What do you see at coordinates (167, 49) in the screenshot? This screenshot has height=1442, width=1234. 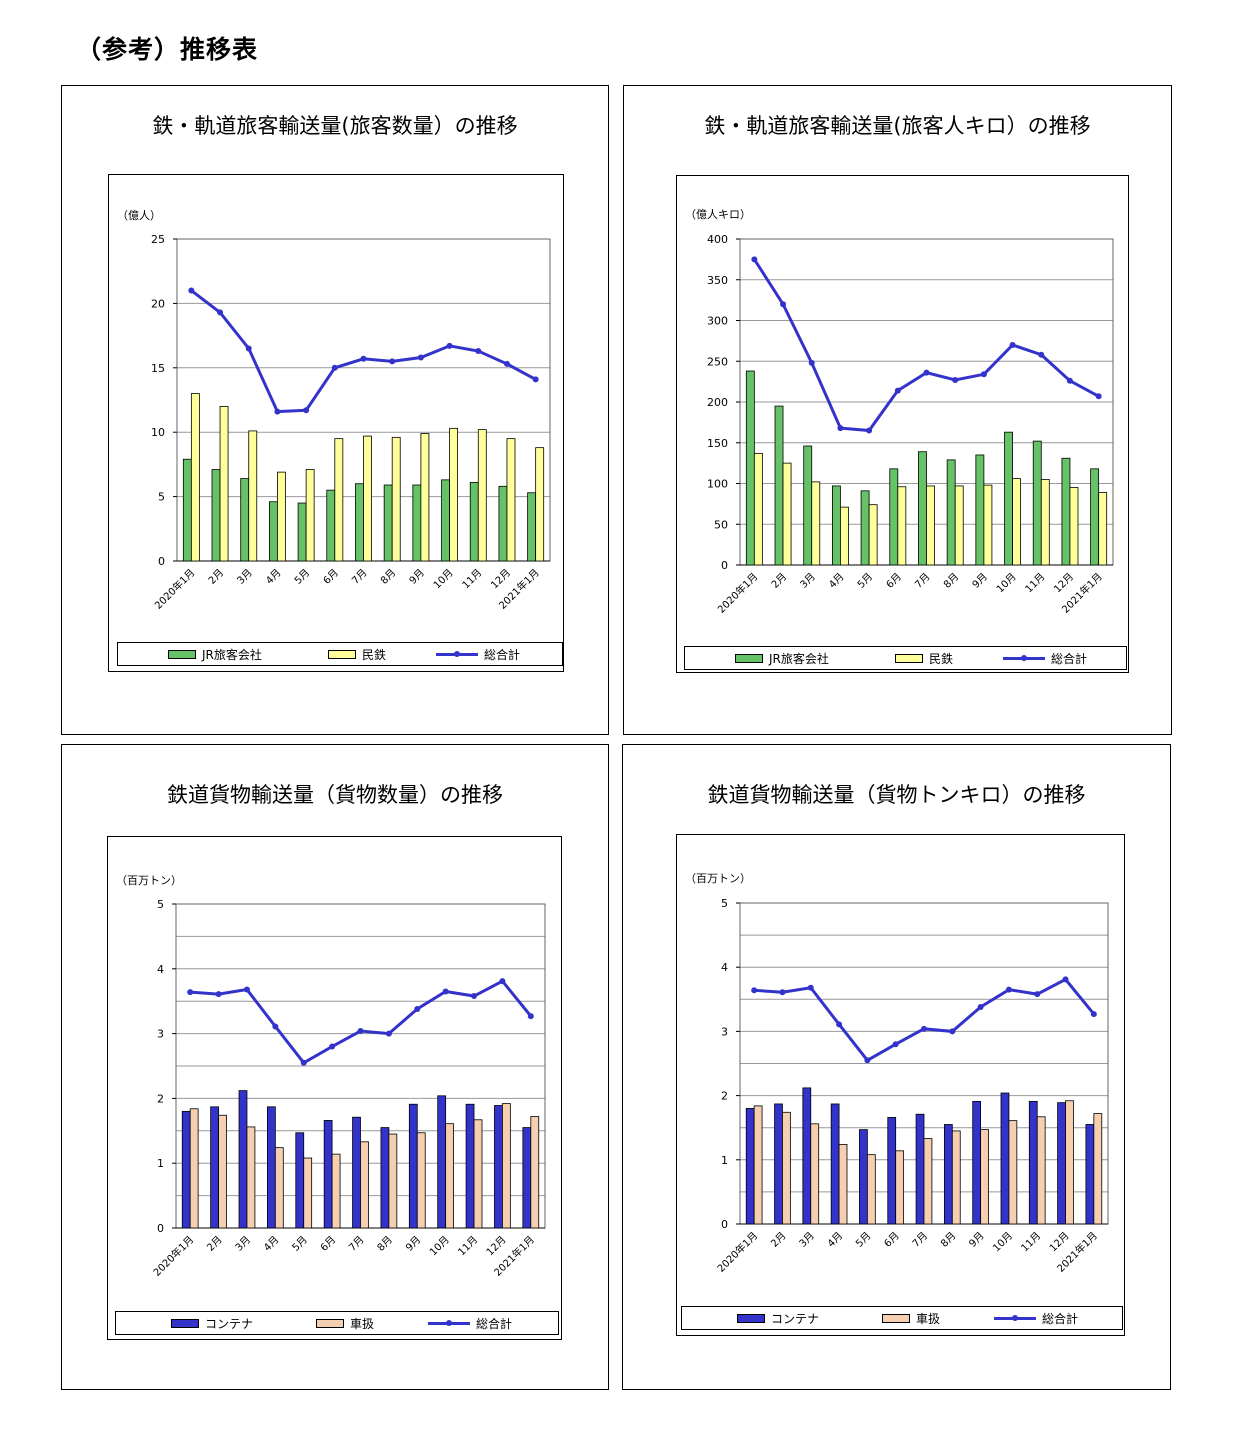 I see `page-title: （参考）推移表` at bounding box center [167, 49].